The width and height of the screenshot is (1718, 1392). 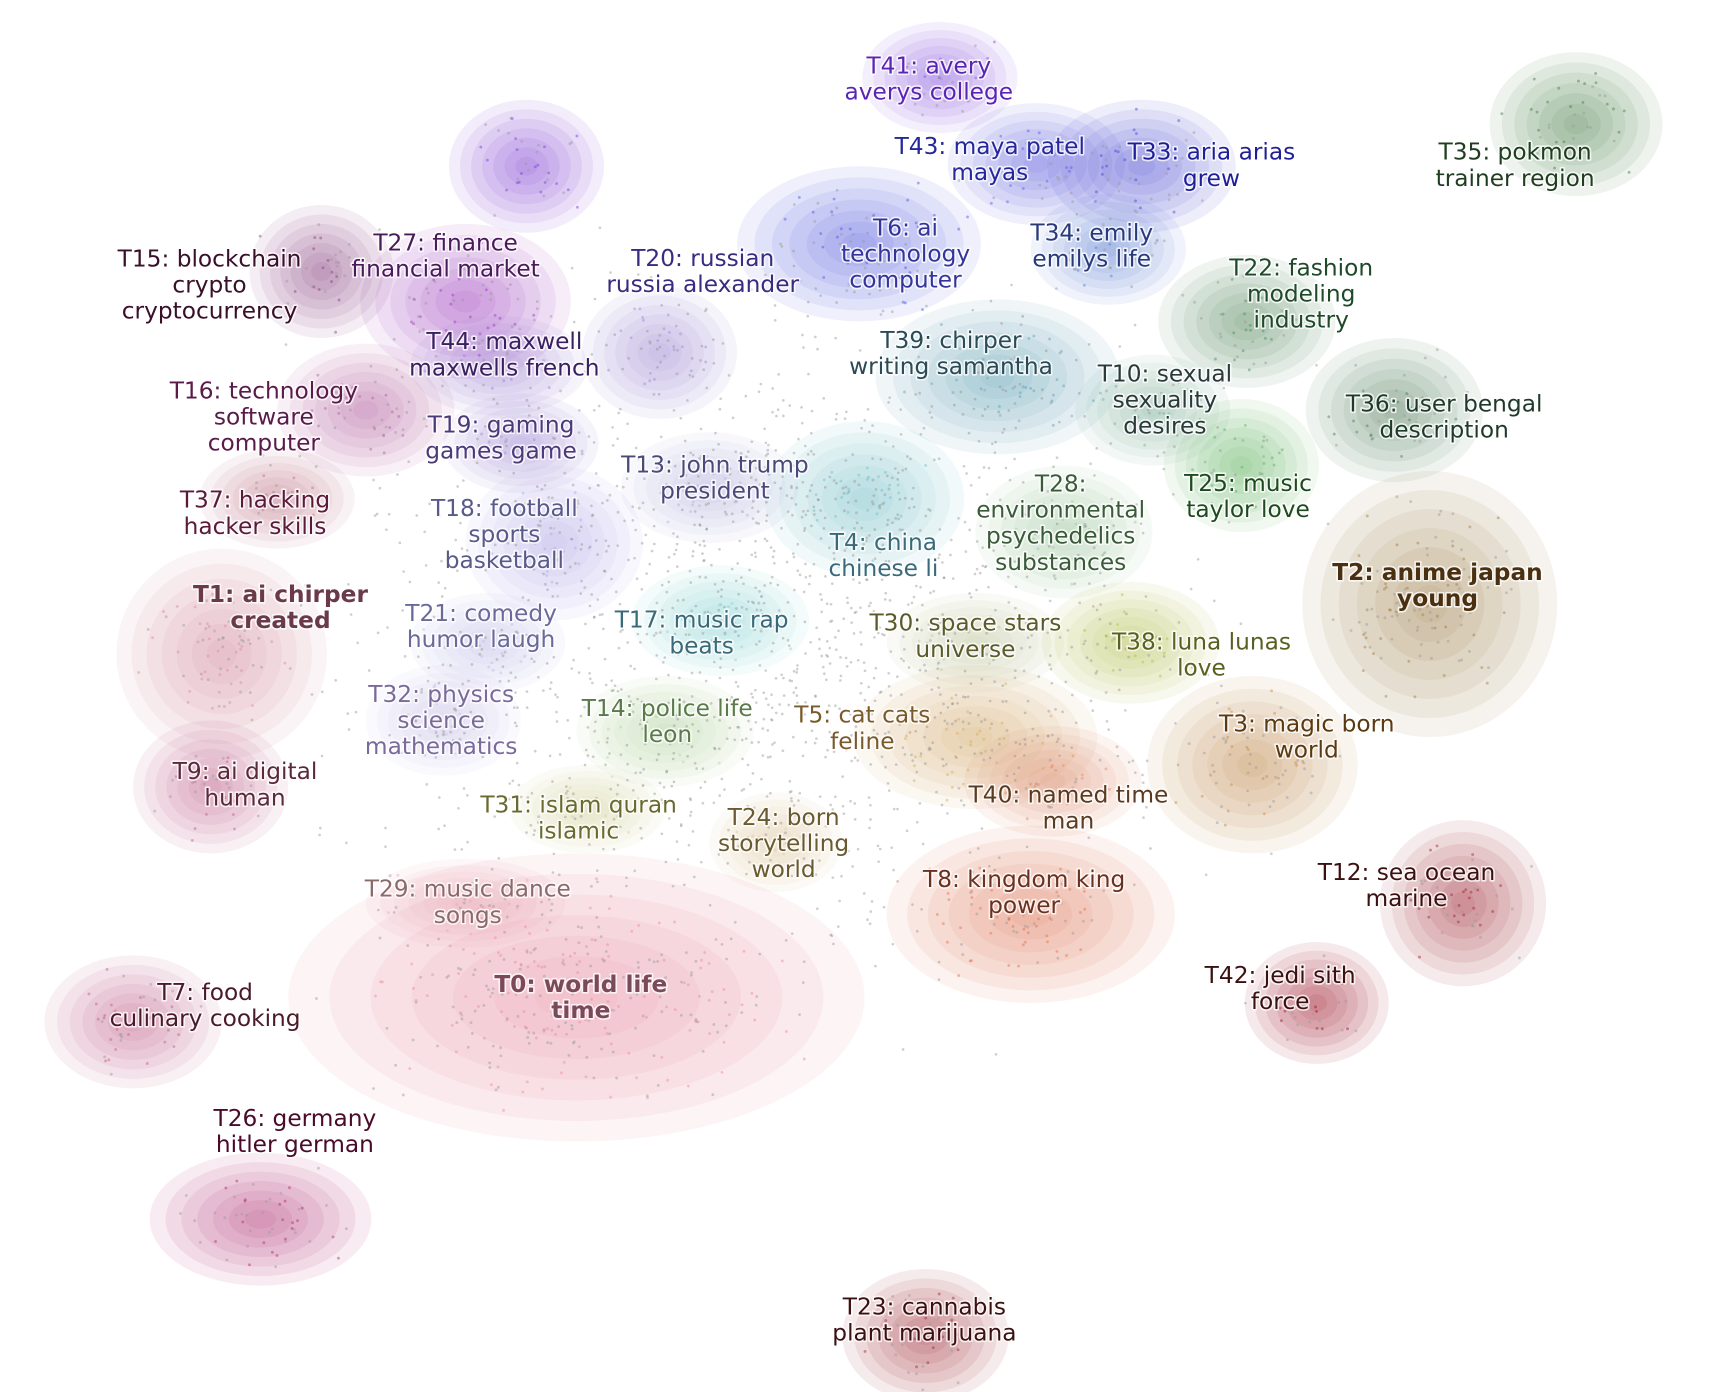 What do you see at coordinates (784, 869) in the screenshot?
I see `topic-label: world` at bounding box center [784, 869].